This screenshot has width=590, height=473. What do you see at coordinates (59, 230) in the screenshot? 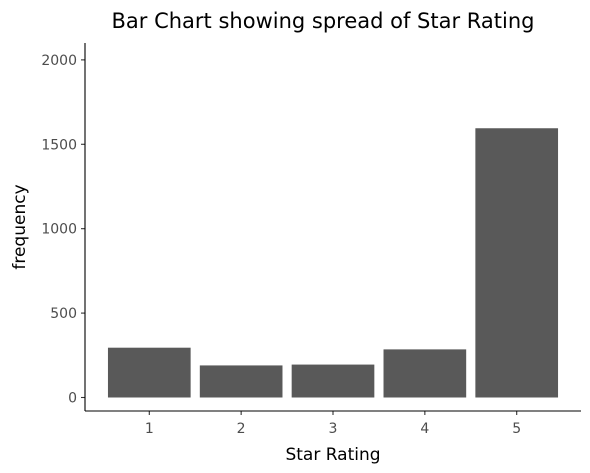
I see `y-tick-label: 1000` at bounding box center [59, 230].